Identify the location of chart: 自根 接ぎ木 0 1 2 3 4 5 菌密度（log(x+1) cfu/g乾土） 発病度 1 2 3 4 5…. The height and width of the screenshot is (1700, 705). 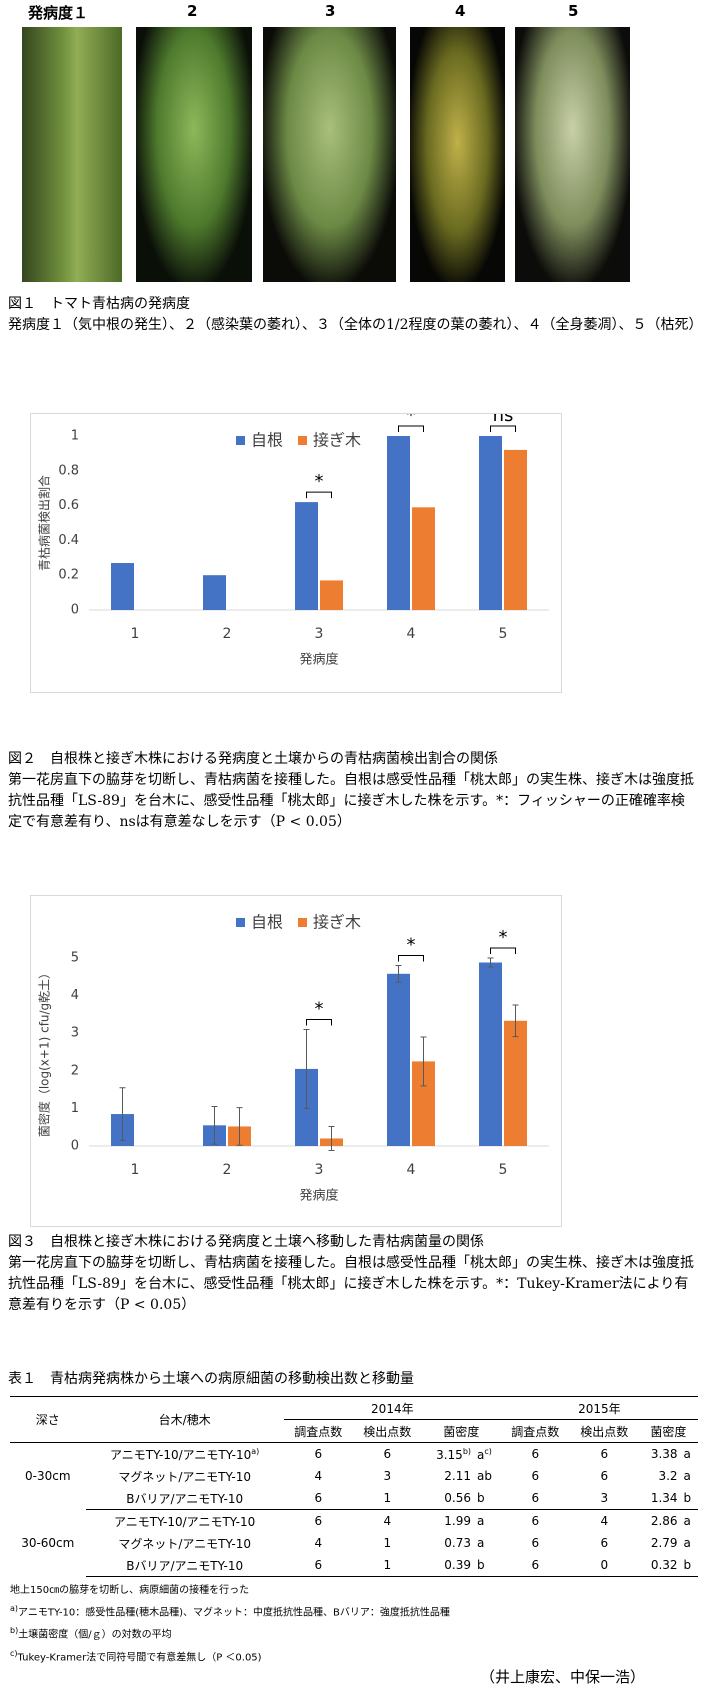
(293, 1058).